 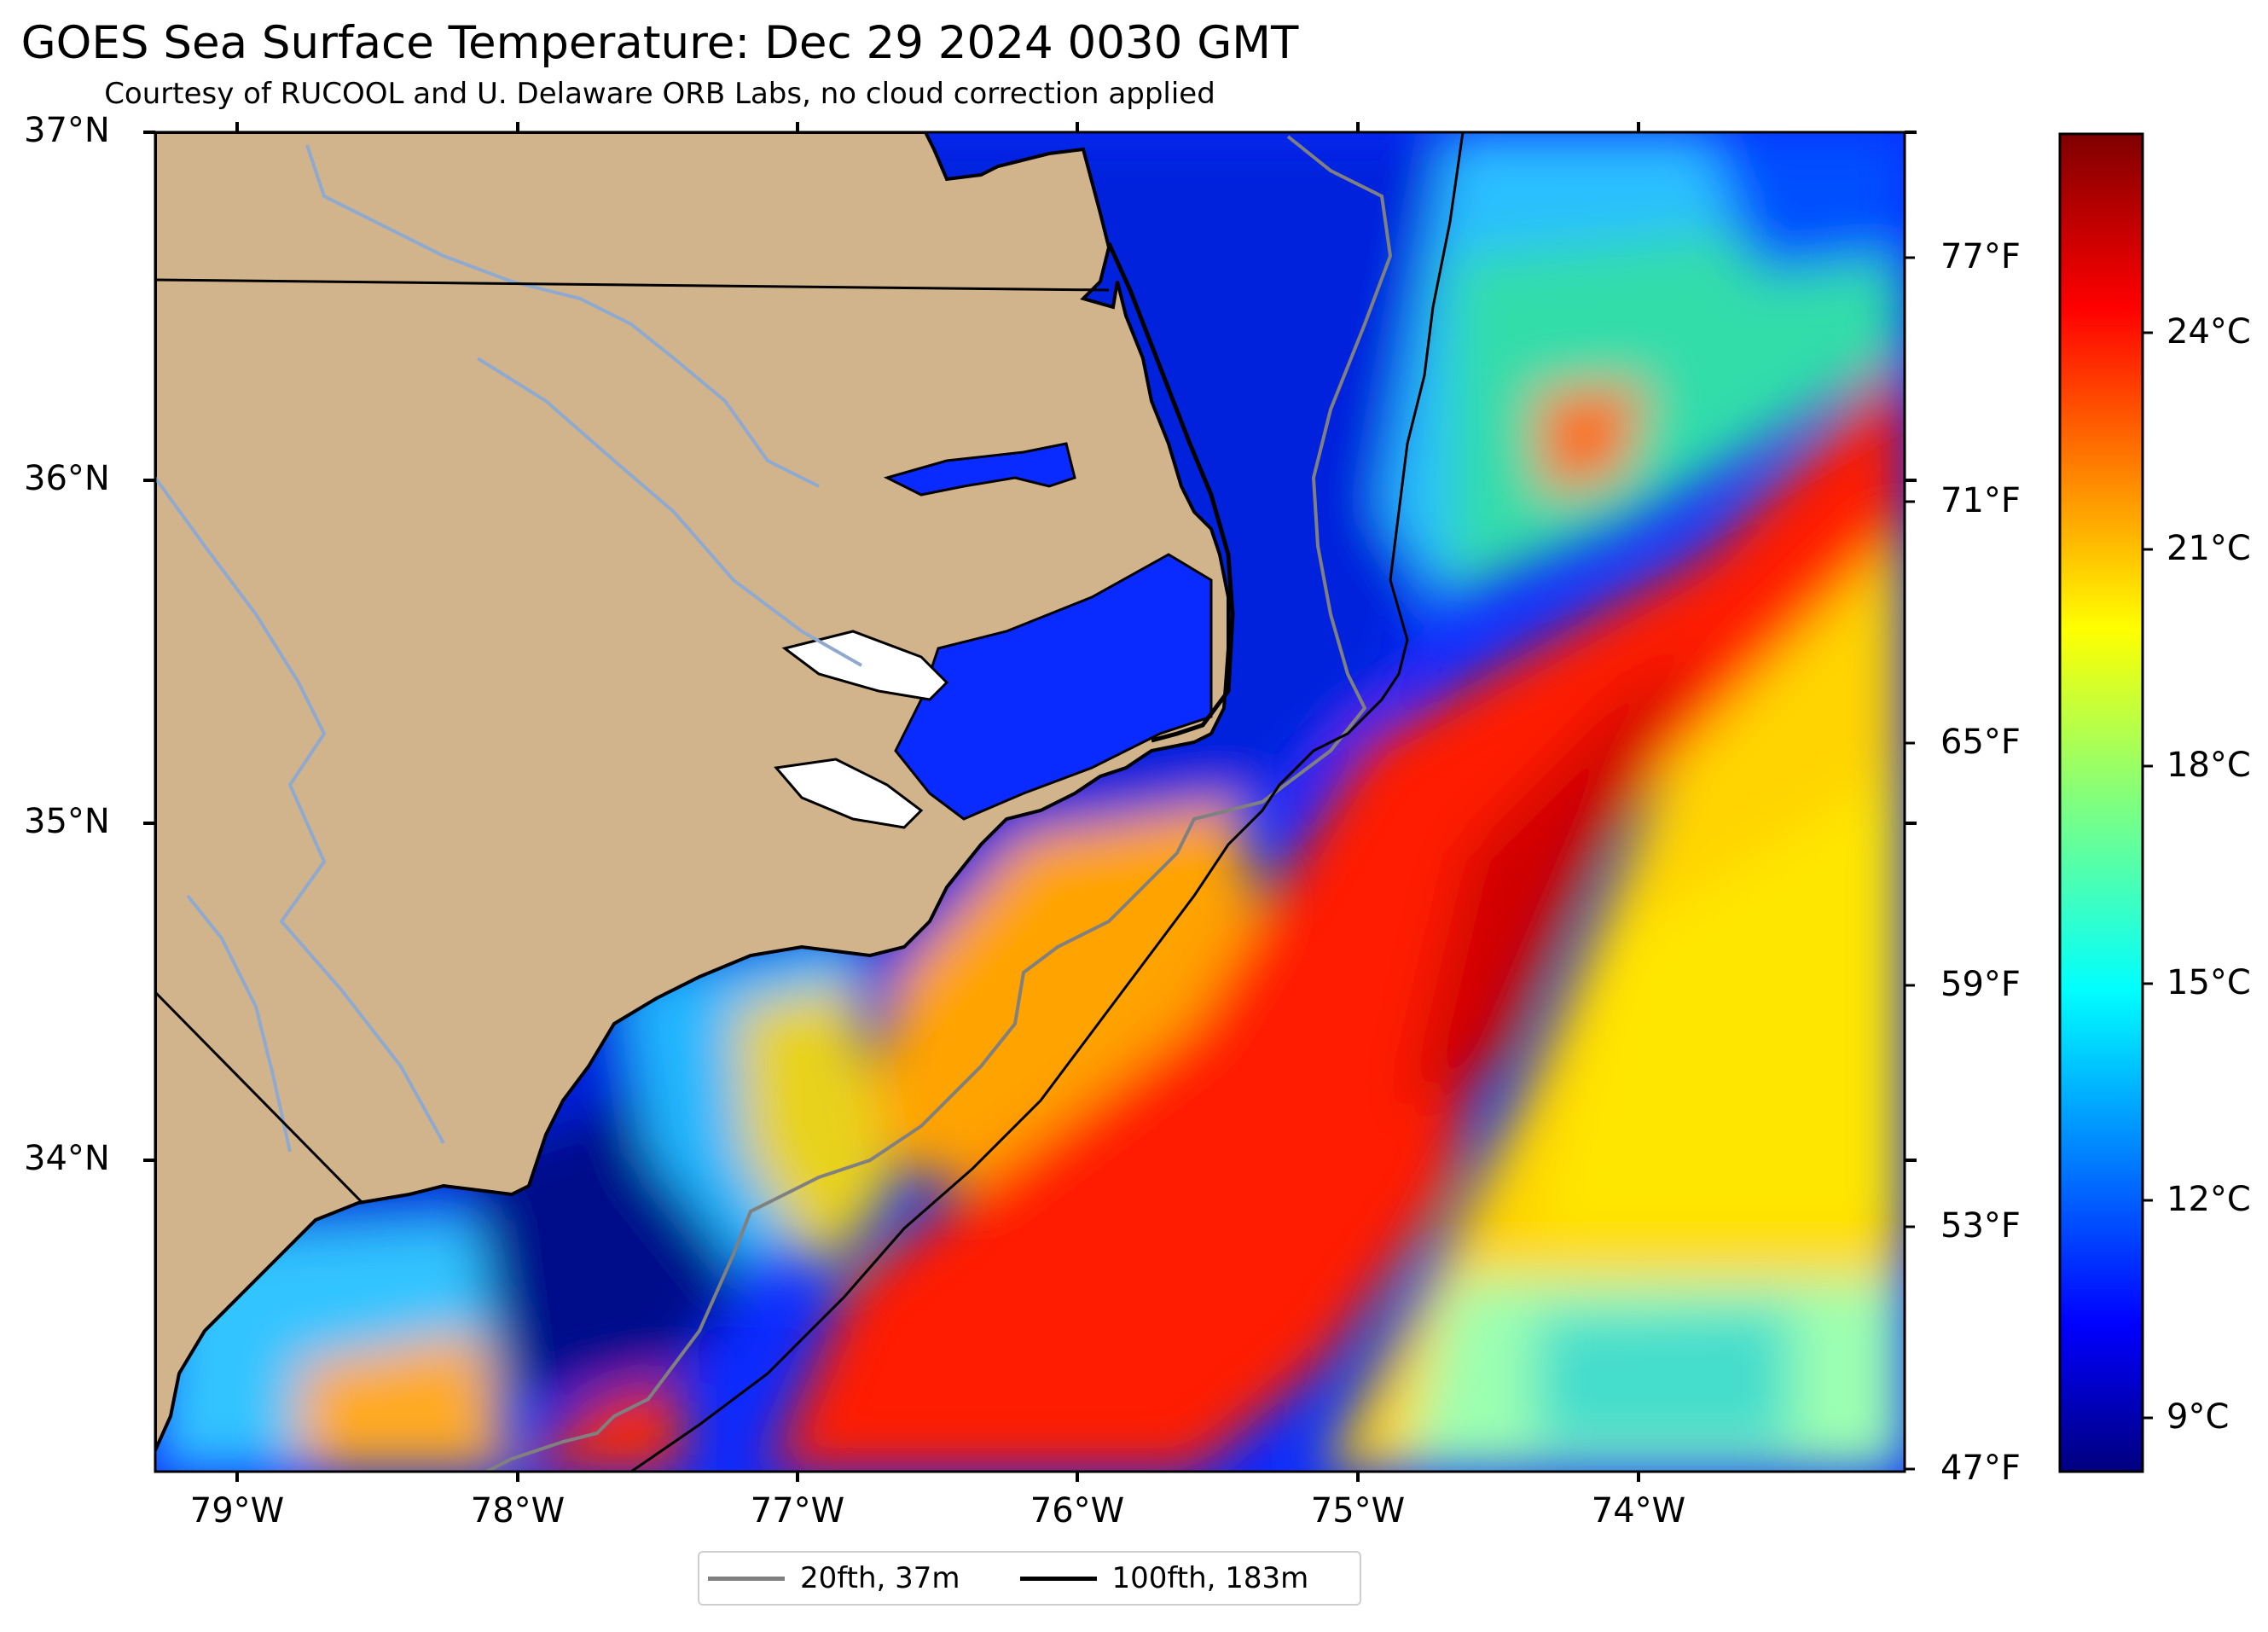 I want to click on celsius-label: 9°C, so click(x=2198, y=1417).